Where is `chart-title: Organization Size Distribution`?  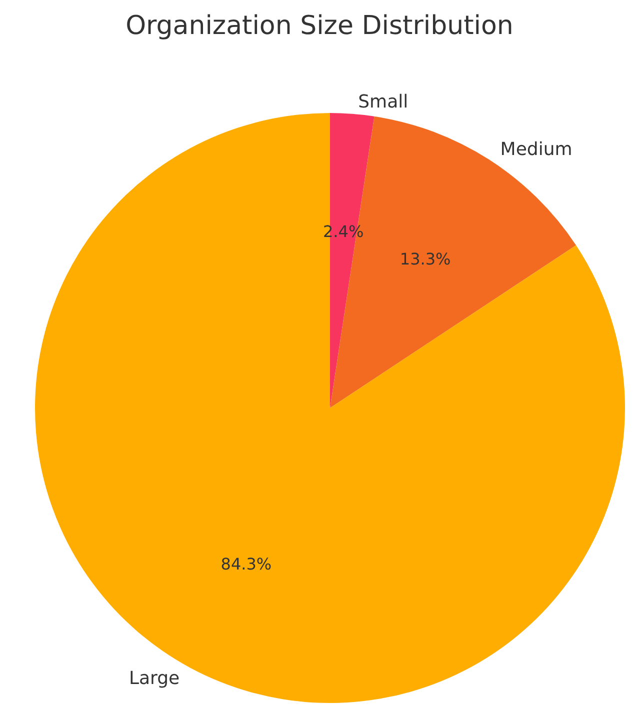 chart-title: Organization Size Distribution is located at coordinates (320, 26).